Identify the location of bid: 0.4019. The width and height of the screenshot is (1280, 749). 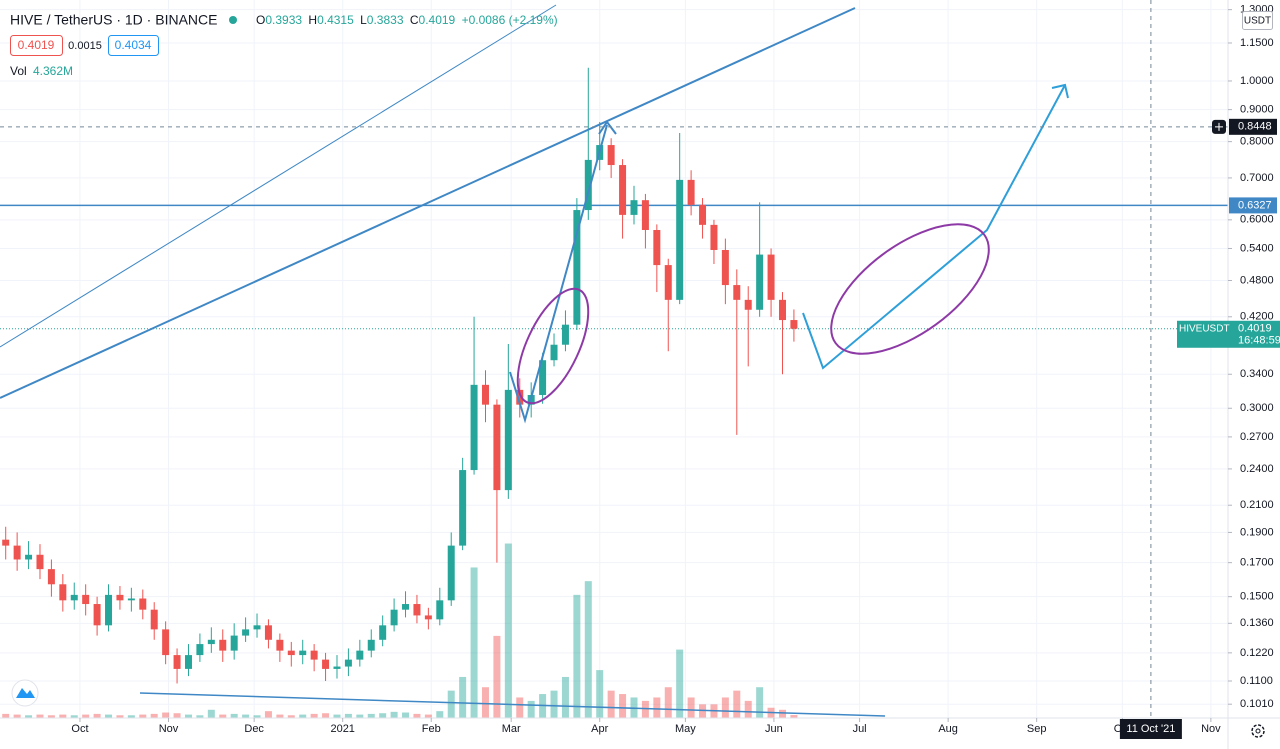
(36, 45).